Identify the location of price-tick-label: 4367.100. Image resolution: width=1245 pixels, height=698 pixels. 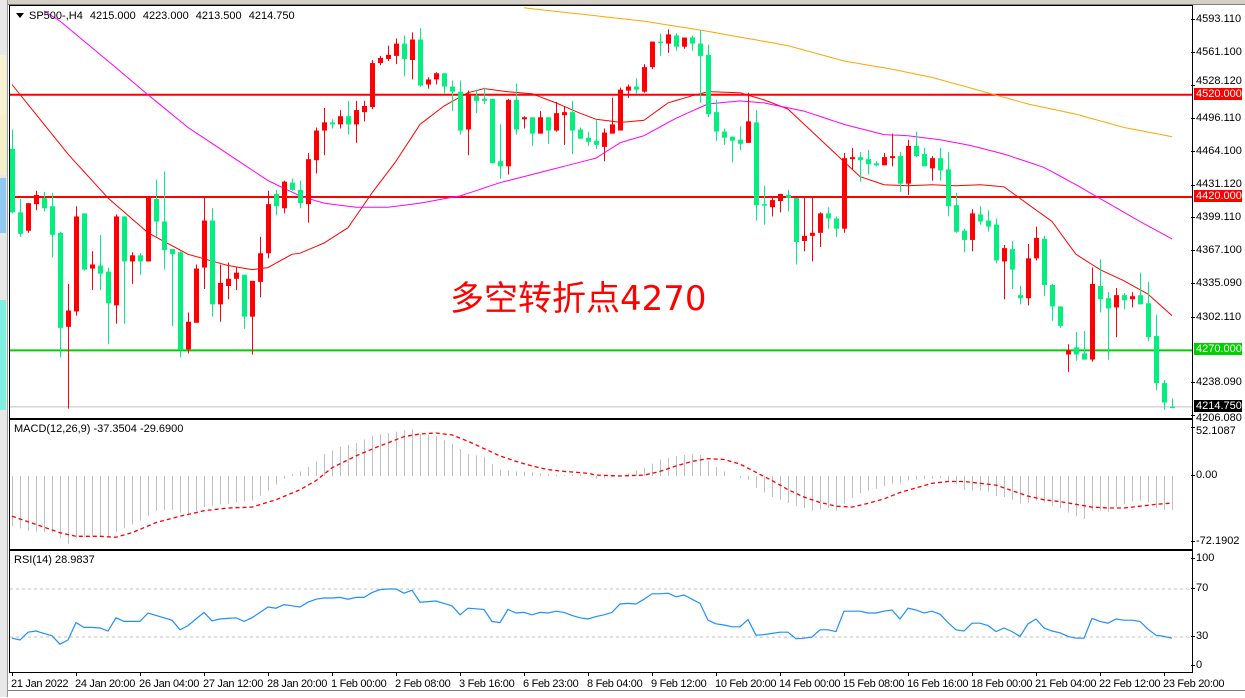
(1219, 250).